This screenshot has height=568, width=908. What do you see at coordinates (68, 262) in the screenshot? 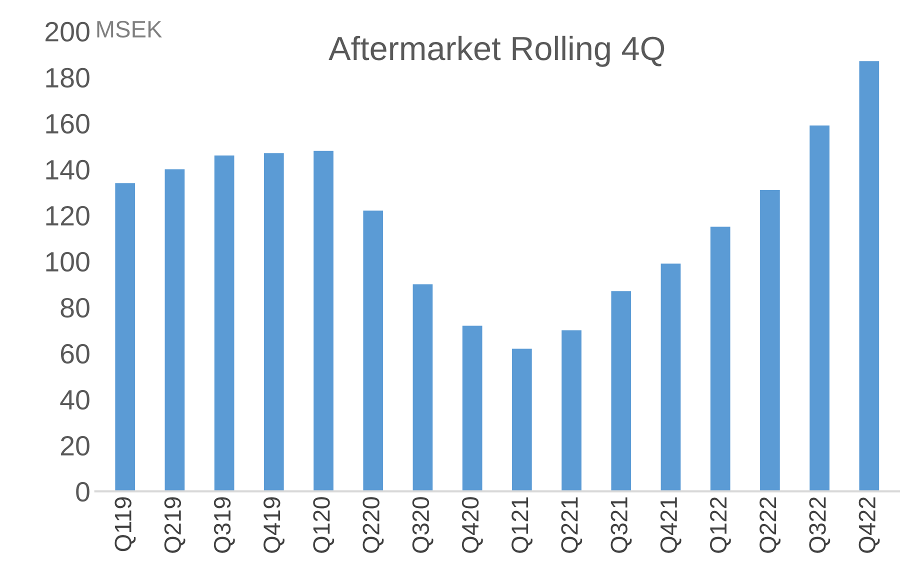
I see `y-tick-label: 100` at bounding box center [68, 262].